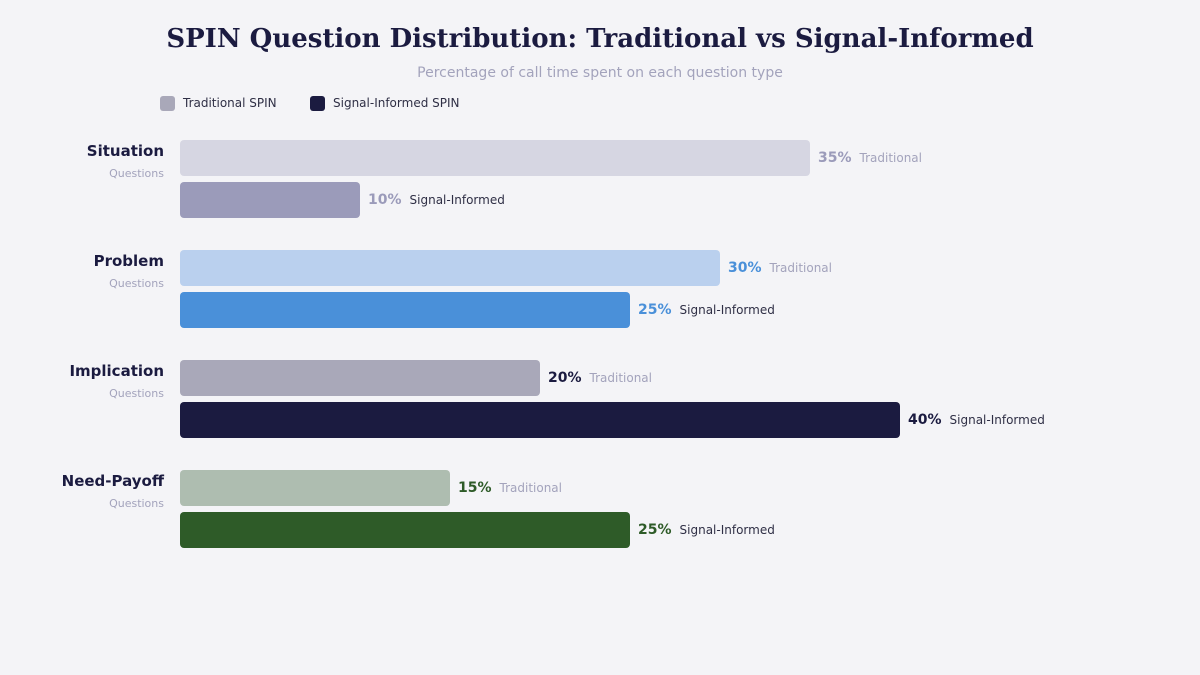  What do you see at coordinates (620, 378) in the screenshot?
I see `bar-series-label-implication-traditional: Traditional` at bounding box center [620, 378].